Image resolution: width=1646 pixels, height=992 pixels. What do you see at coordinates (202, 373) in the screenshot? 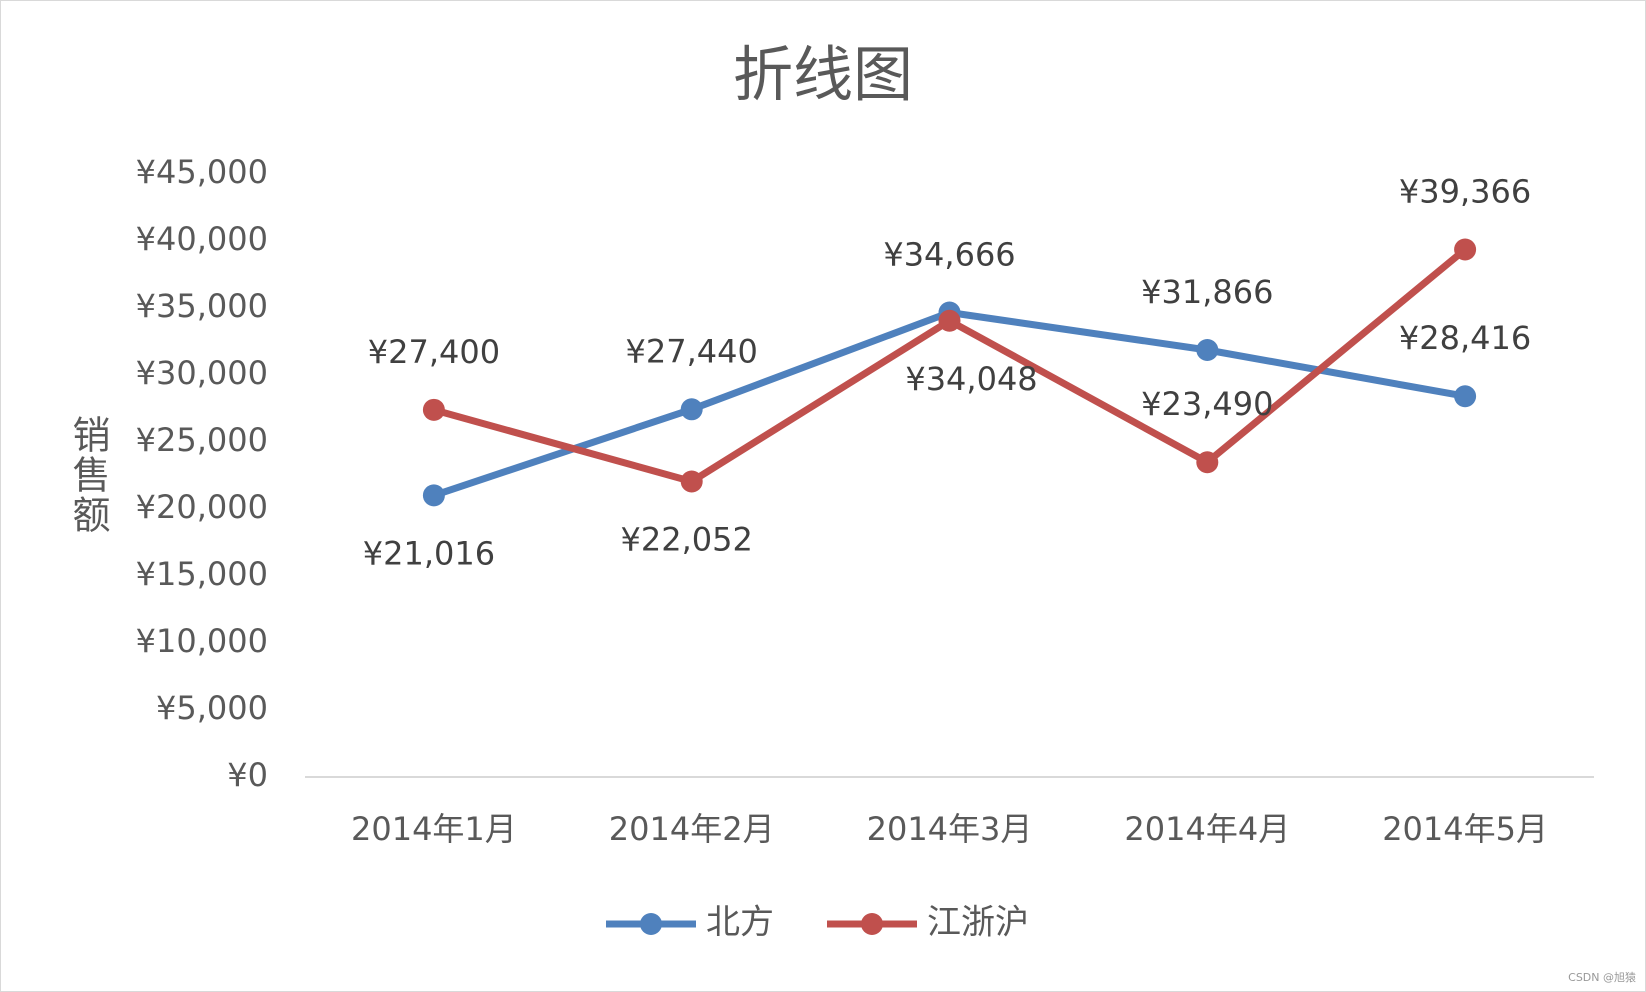
I see `y-tick-label: ¥30,000` at bounding box center [202, 373].